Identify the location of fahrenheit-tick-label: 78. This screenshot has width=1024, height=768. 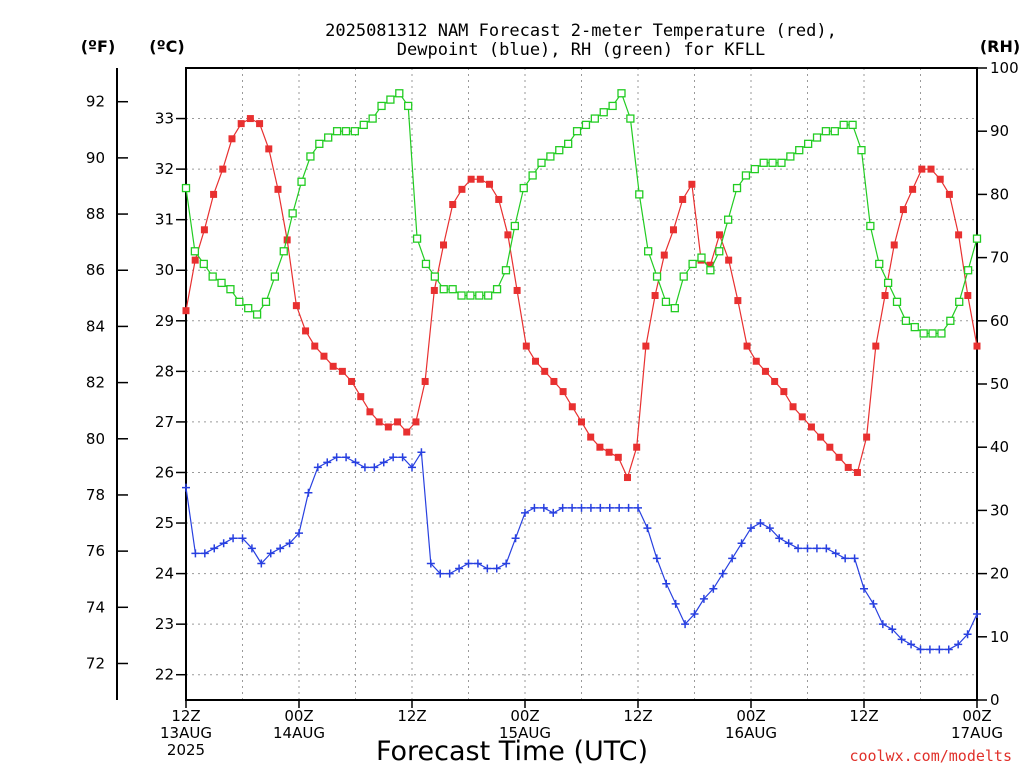
(95, 495).